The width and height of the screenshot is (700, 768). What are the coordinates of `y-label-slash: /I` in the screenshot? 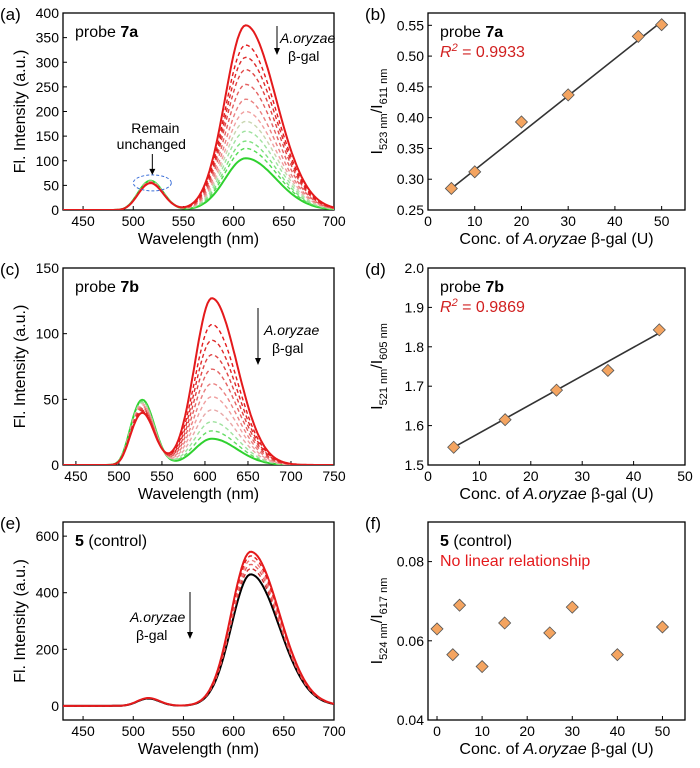 It's located at (377, 618).